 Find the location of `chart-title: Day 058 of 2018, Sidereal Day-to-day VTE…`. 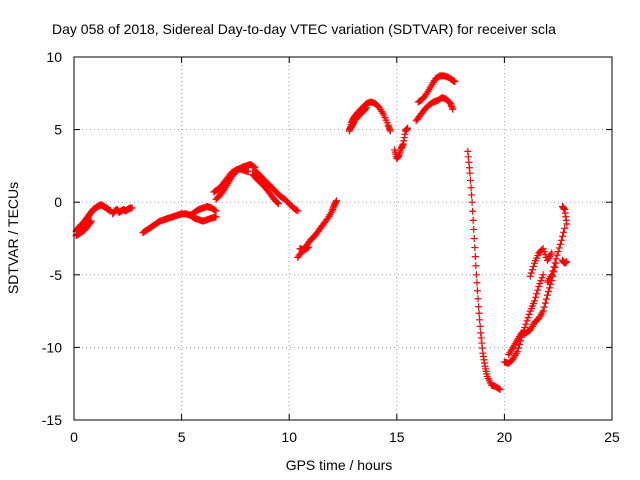

chart-title: Day 058 of 2018, Sidereal Day-to-day VTE… is located at coordinates (304, 29).